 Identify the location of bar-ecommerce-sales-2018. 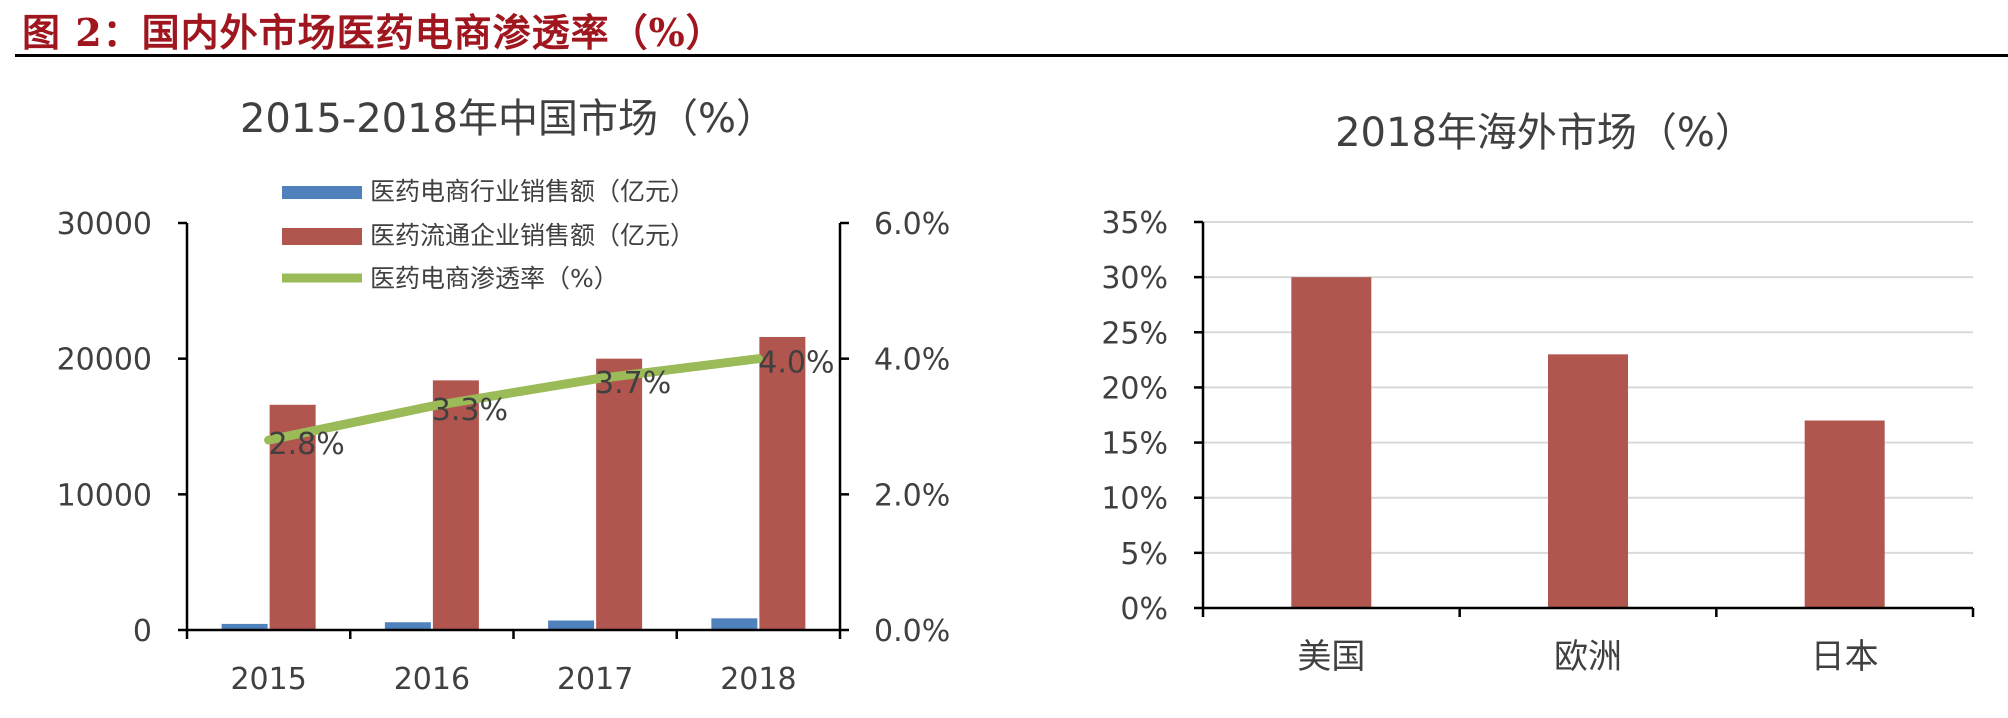
(734, 624).